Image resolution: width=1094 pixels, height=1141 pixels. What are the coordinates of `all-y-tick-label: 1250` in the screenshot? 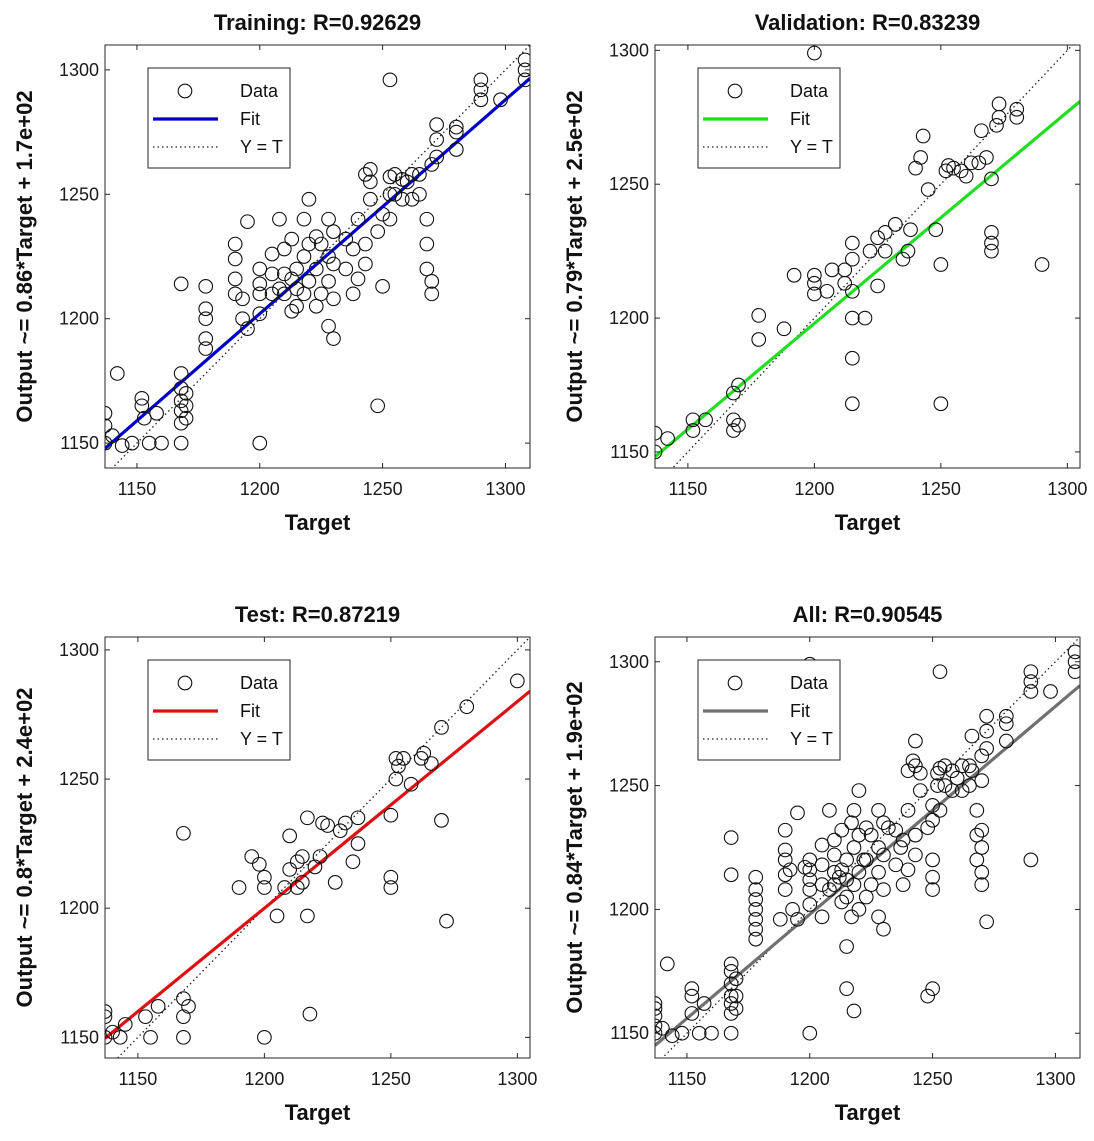 It's located at (629, 786).